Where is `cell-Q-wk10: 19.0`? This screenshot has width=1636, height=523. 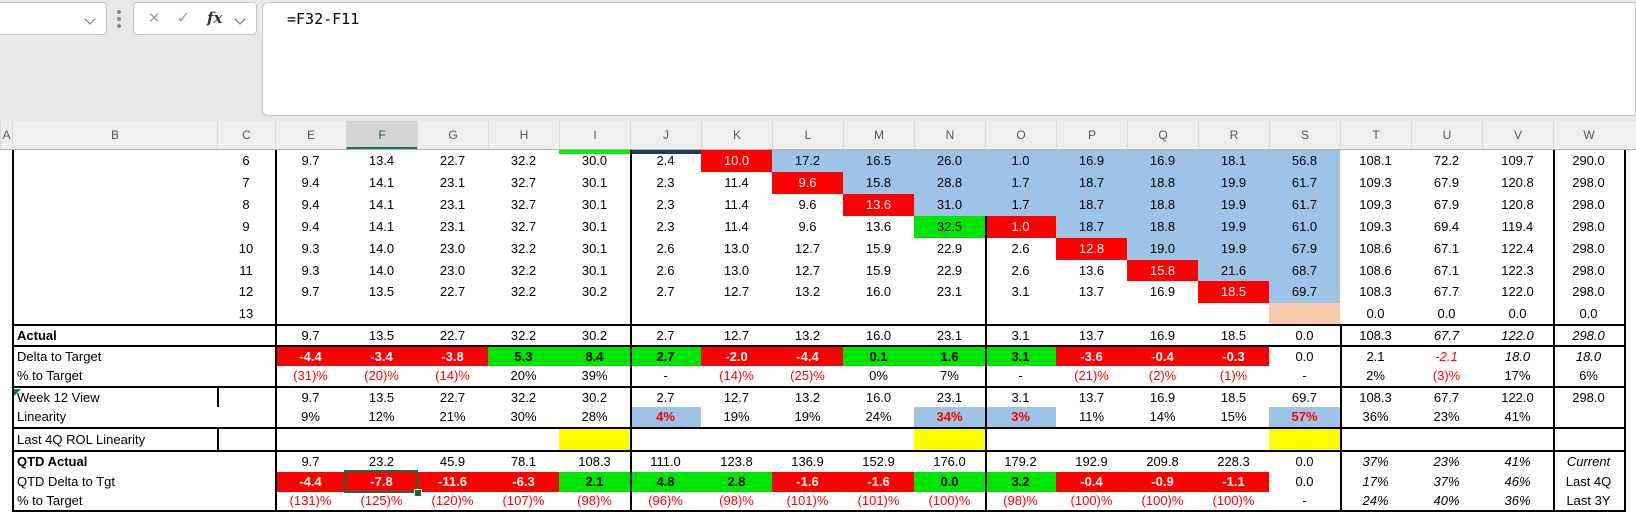
cell-Q-wk10: 19.0 is located at coordinates (1162, 249).